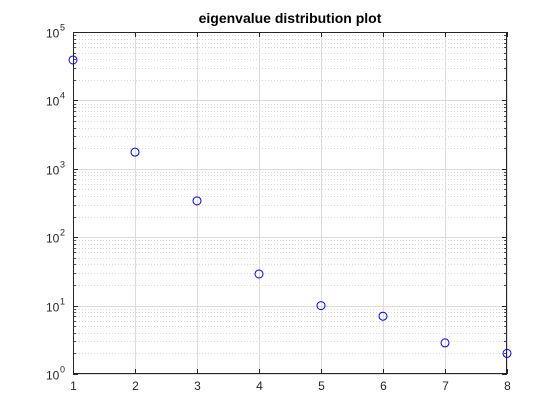  I want to click on y-tick-label: 10 3, so click(55, 169).